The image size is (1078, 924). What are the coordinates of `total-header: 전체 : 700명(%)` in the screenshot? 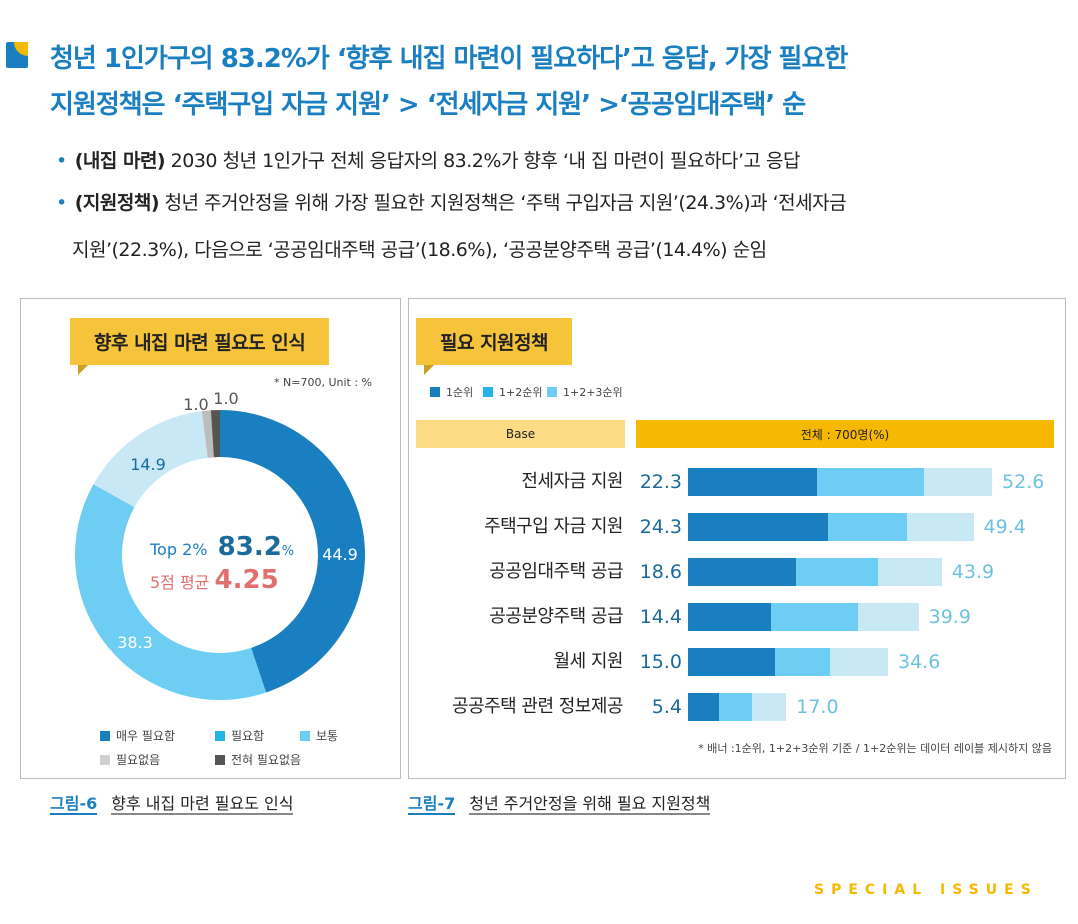 It's located at (845, 434).